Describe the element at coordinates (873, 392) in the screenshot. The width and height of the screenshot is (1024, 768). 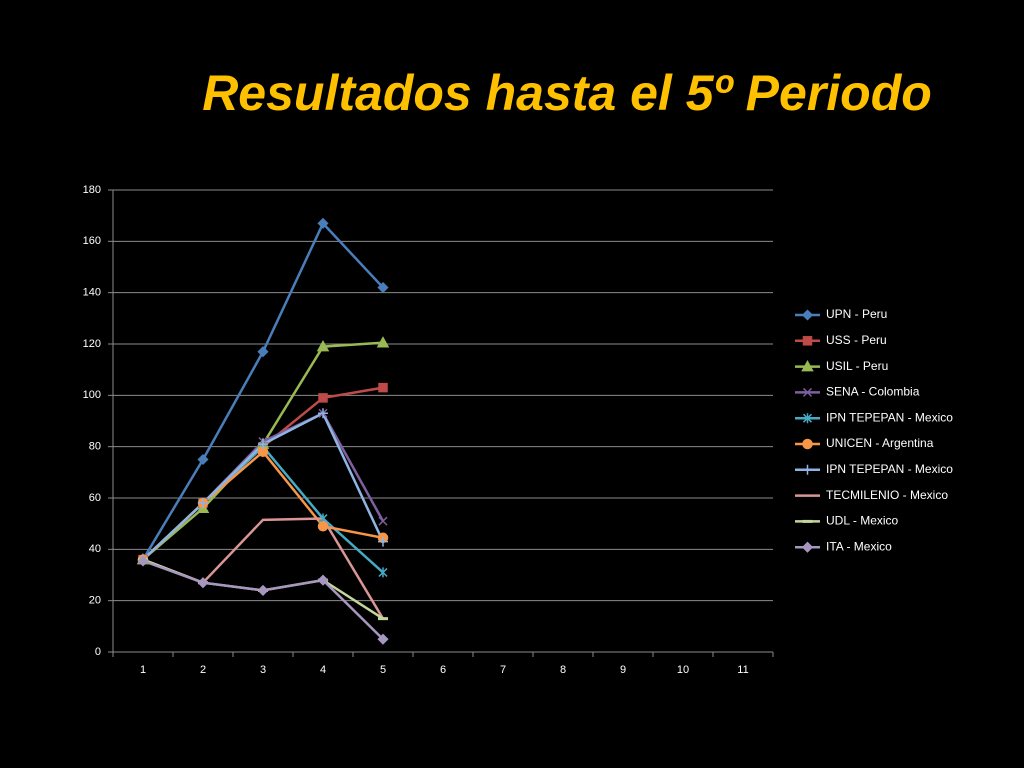
I see `legend-label: SENA - Colombia` at that location.